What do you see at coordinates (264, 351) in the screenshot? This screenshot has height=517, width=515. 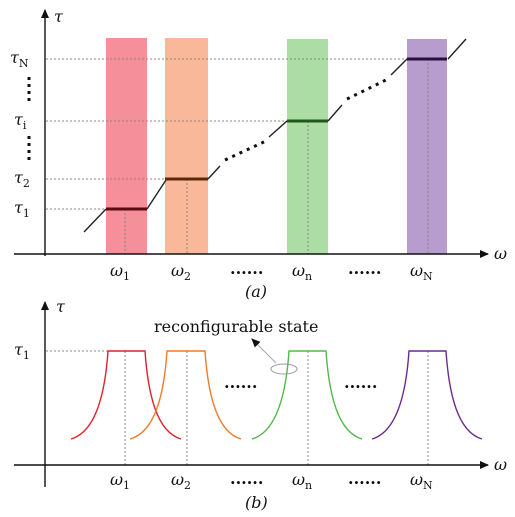 I see `annotation-arrow` at bounding box center [264, 351].